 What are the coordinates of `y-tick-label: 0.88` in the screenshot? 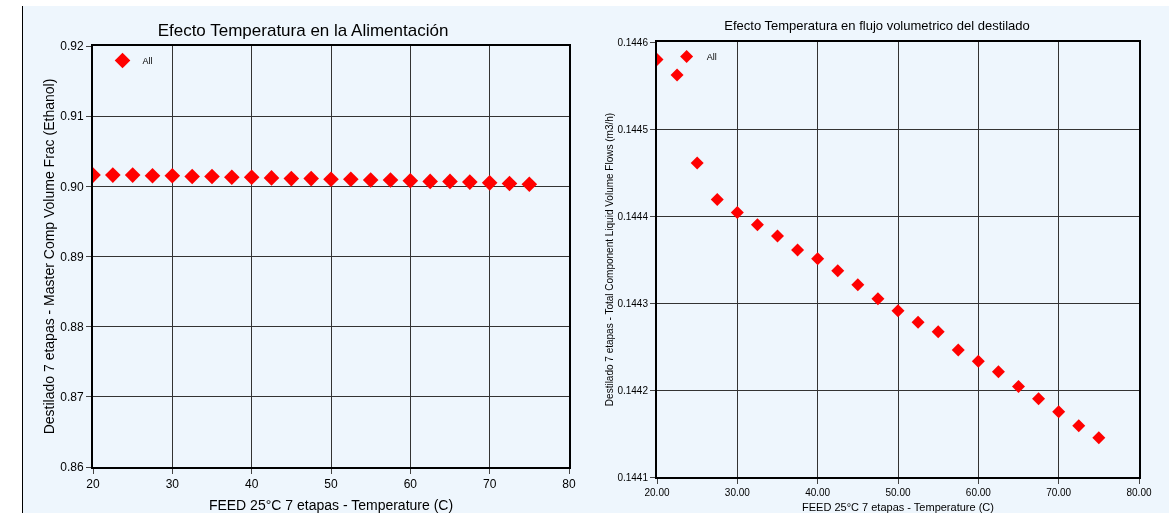 It's located at (72, 326).